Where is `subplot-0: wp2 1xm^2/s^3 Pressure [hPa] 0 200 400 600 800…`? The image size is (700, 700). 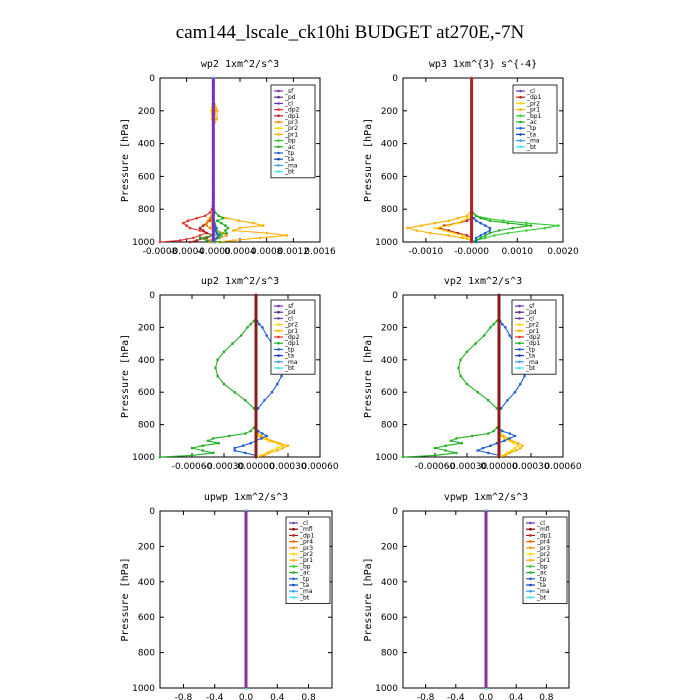
subplot-0: wp2 1xm^2/s^3 Pressure [hPa] 0 200 400 600 800… is located at coordinates (228, 158).